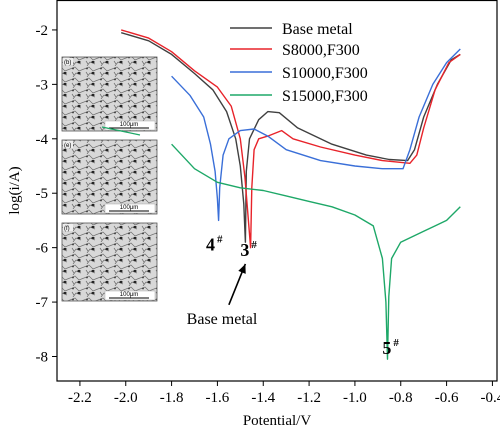 The width and height of the screenshot is (500, 431). What do you see at coordinates (121, 131) in the screenshot?
I see `inset-pointer-line` at bounding box center [121, 131].